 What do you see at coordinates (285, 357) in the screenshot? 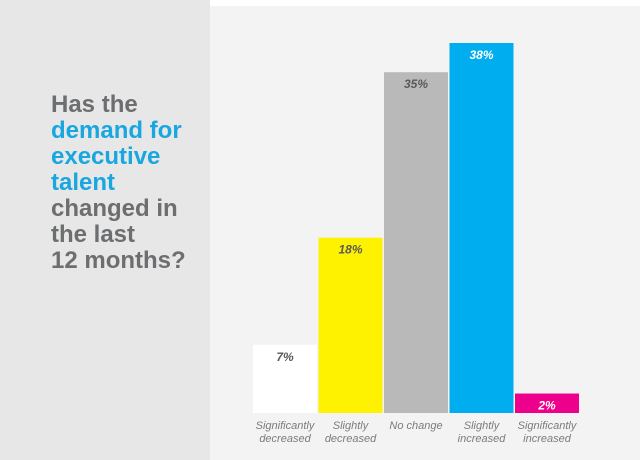
I see `bar-value-label: 7%` at bounding box center [285, 357].